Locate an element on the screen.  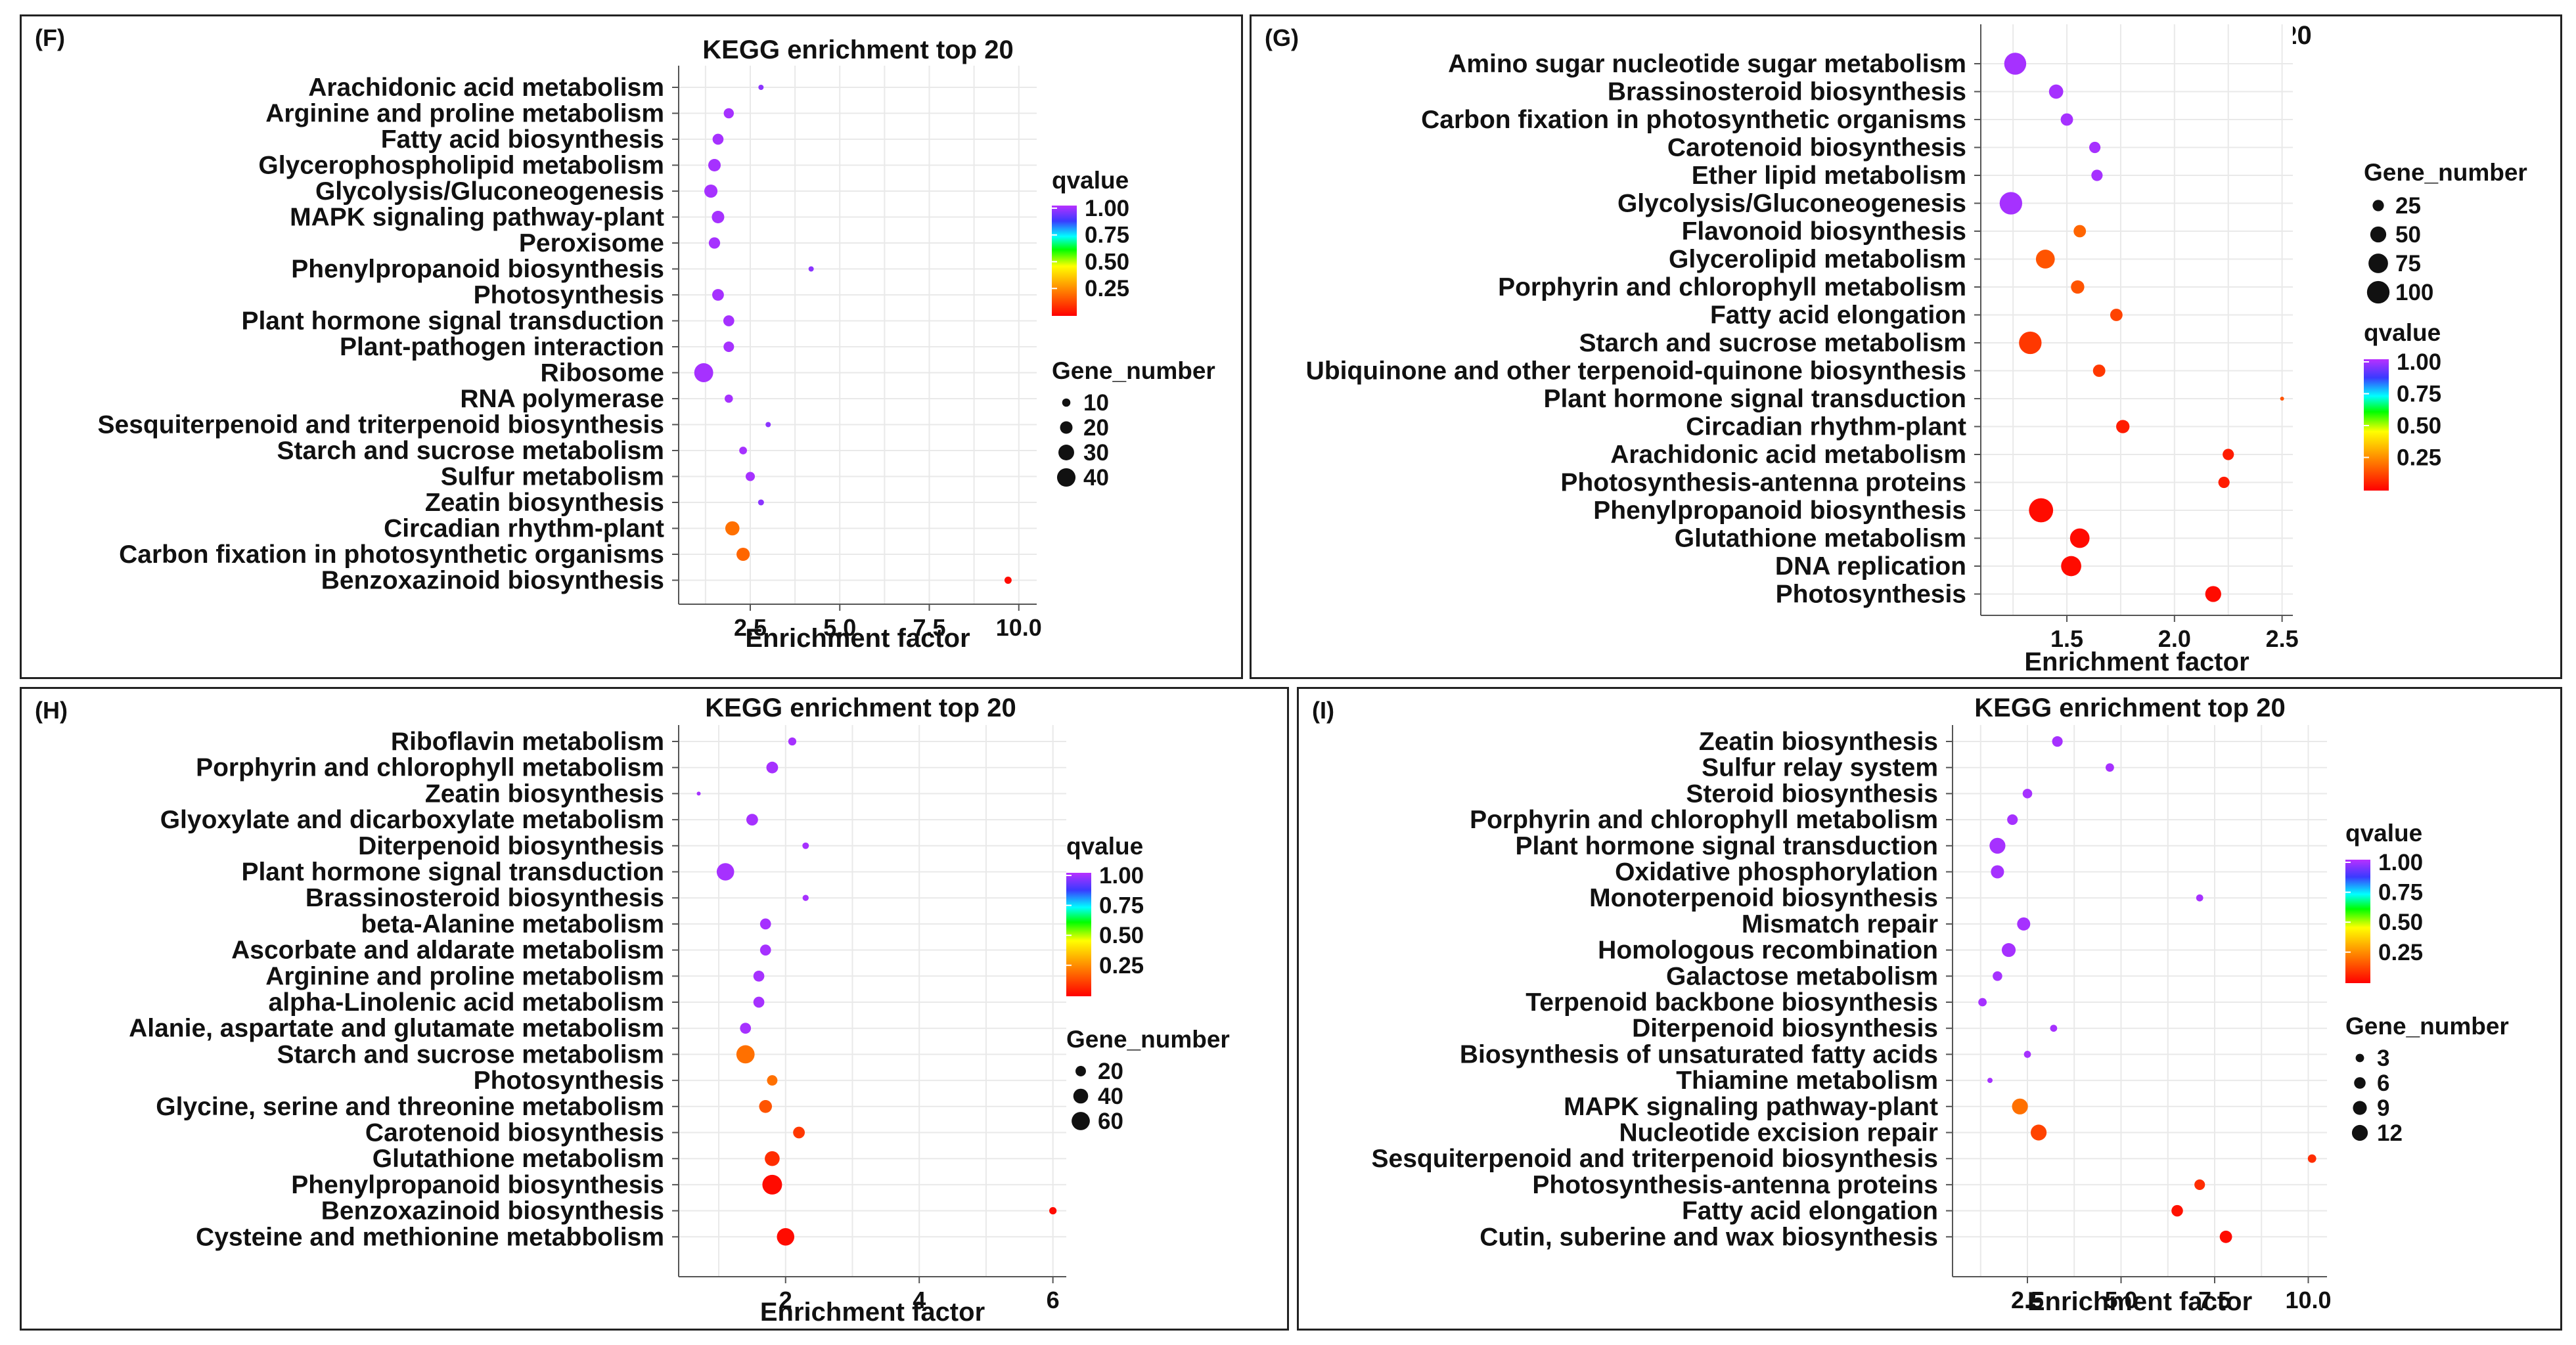
pathway-label: Porphyrin and chlorophyll metabolism is located at coordinates (430, 768).